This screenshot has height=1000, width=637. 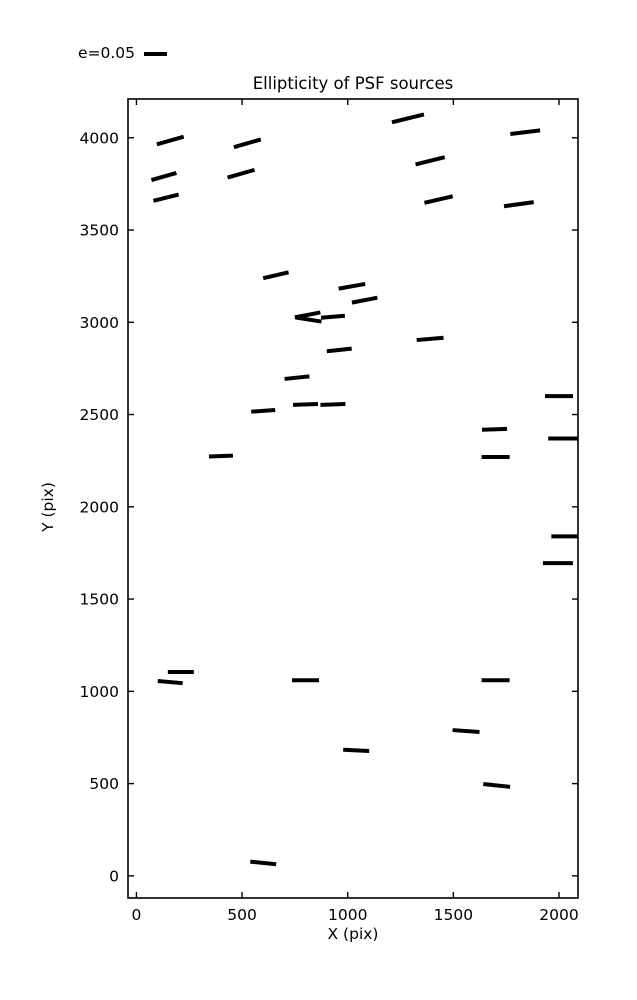 What do you see at coordinates (114, 876) in the screenshot?
I see `y-axis-tick-label: 0` at bounding box center [114, 876].